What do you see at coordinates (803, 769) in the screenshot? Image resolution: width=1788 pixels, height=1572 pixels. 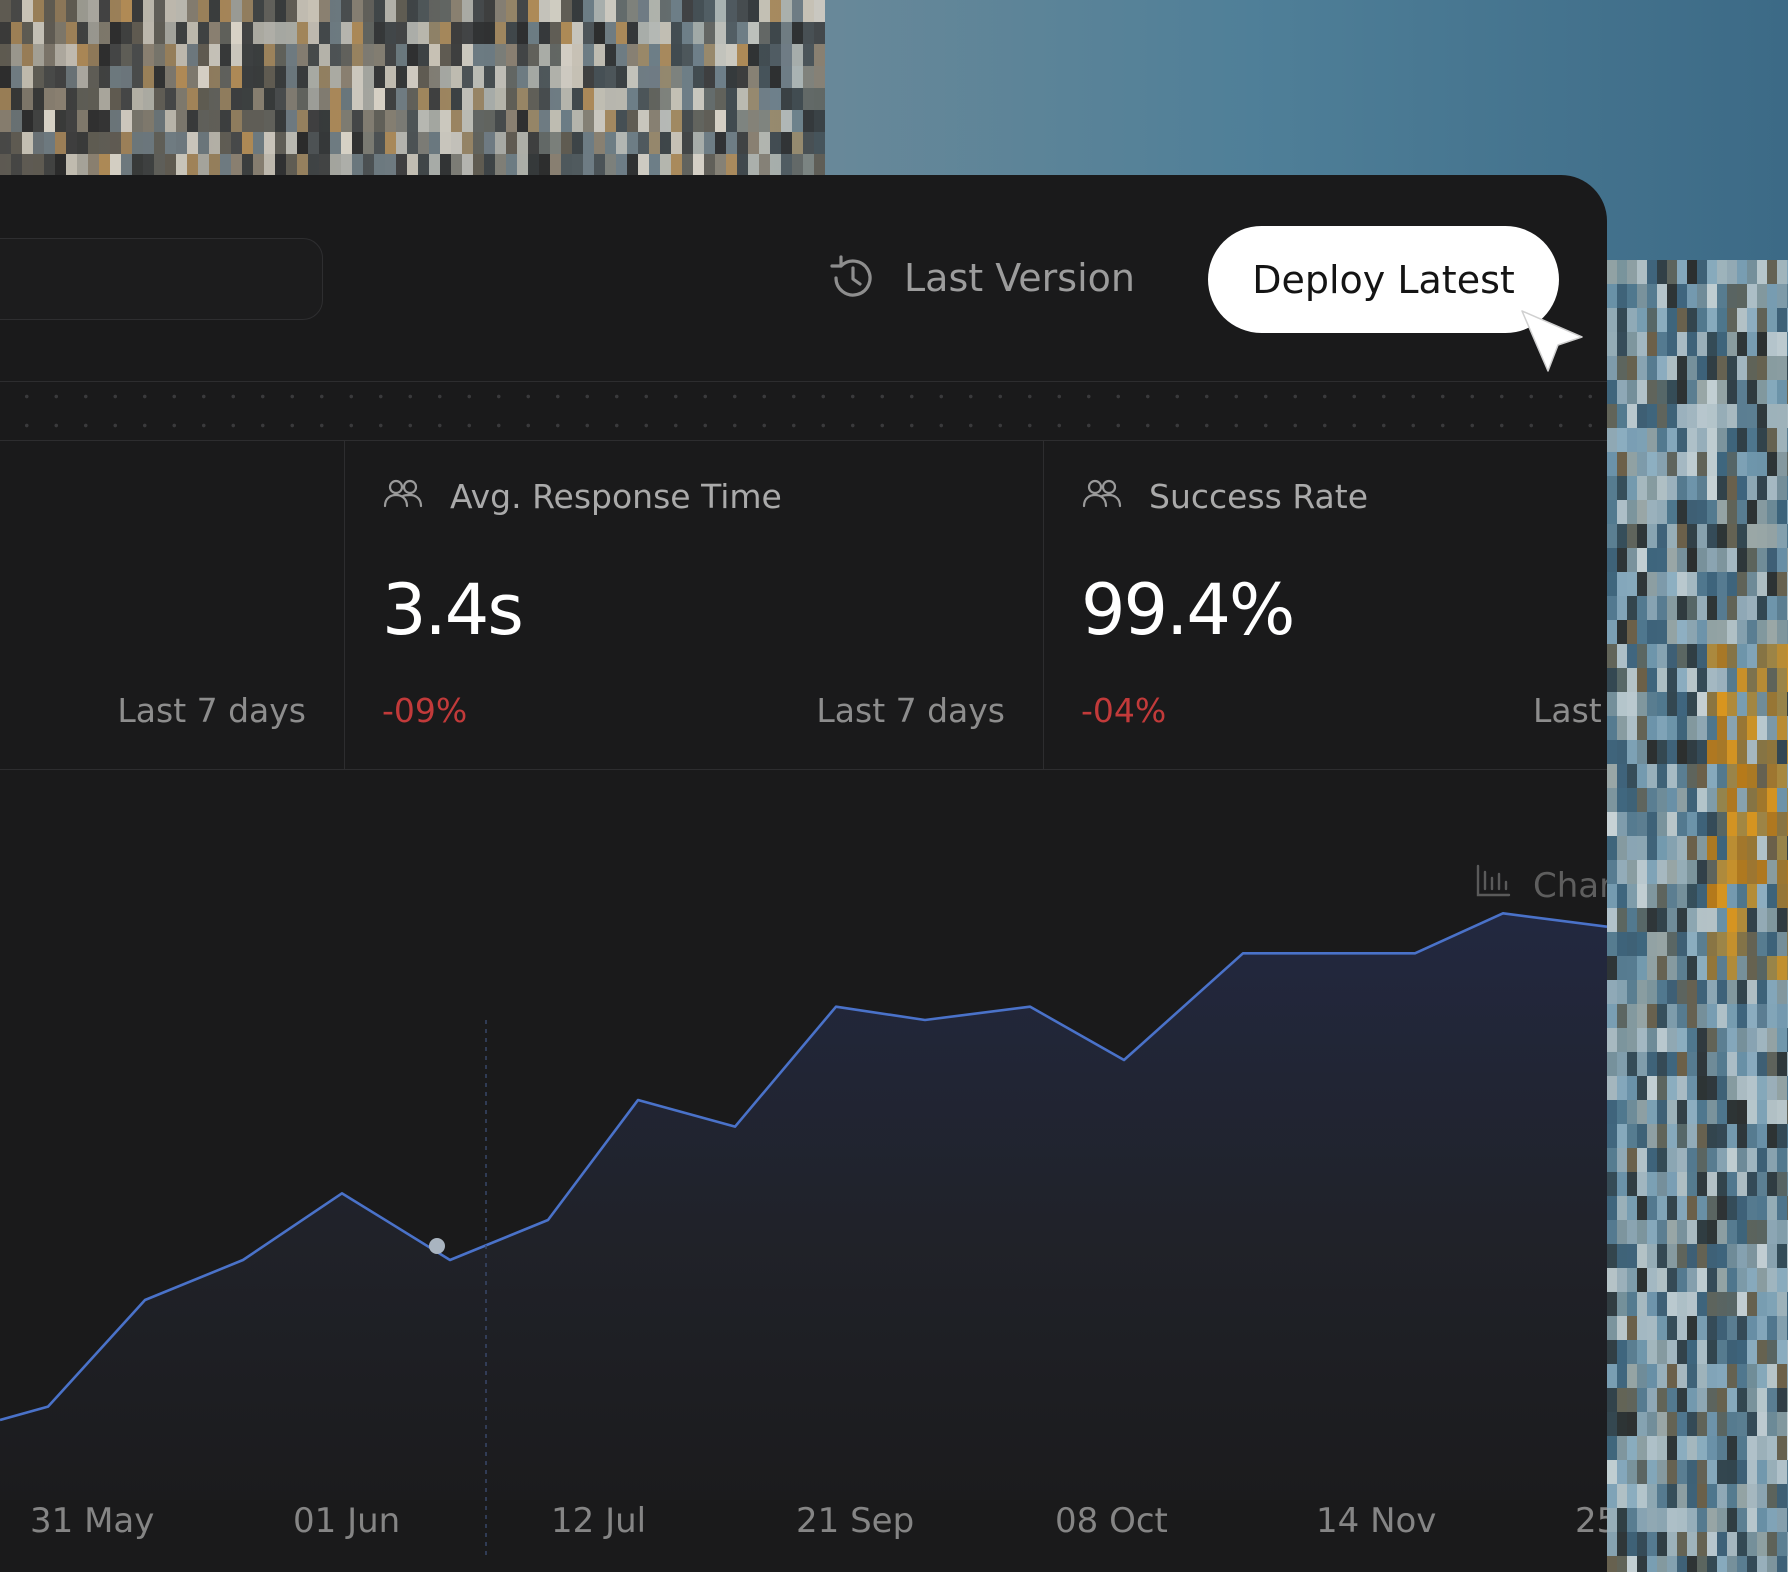 I see `stats-divider` at bounding box center [803, 769].